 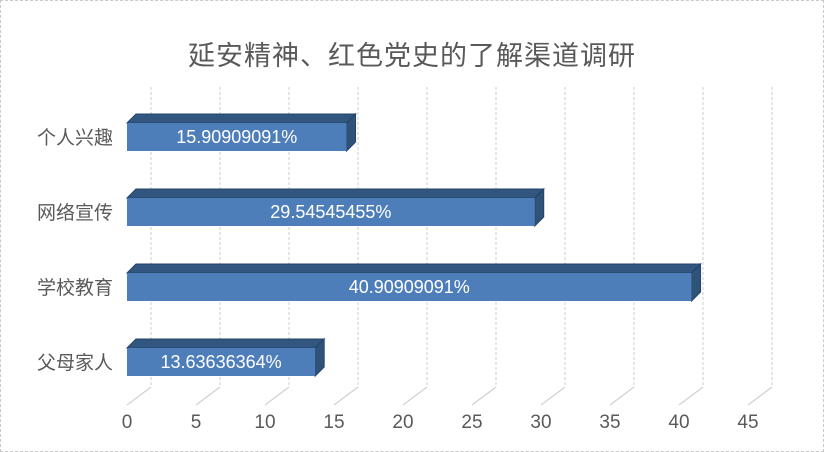 What do you see at coordinates (747, 422) in the screenshot?
I see `x-tick-label: 45` at bounding box center [747, 422].